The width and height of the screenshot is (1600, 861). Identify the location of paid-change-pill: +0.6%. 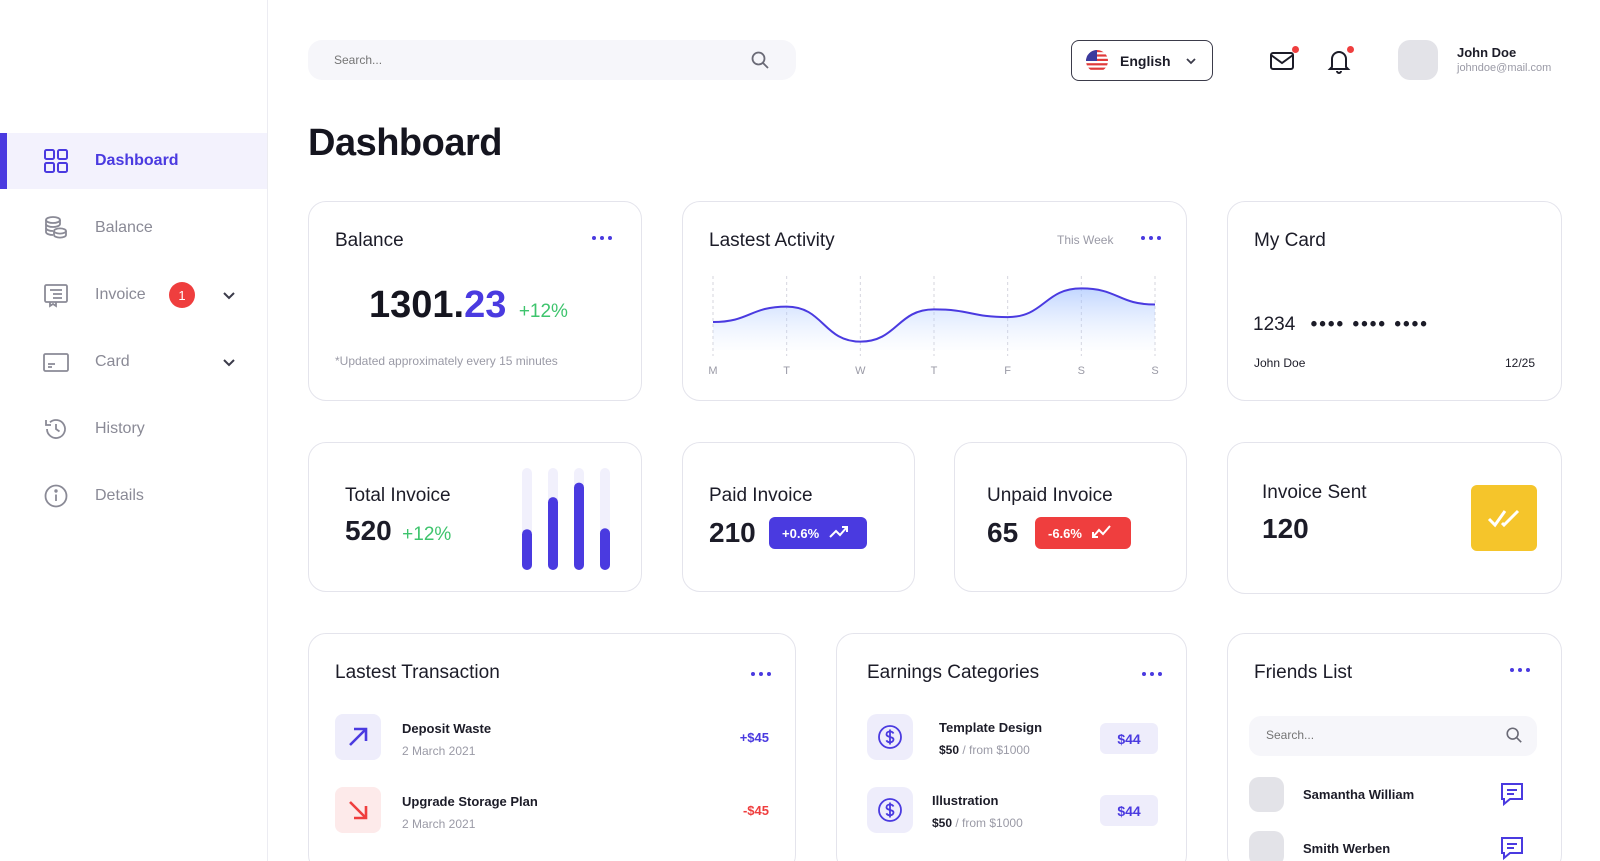
(818, 533).